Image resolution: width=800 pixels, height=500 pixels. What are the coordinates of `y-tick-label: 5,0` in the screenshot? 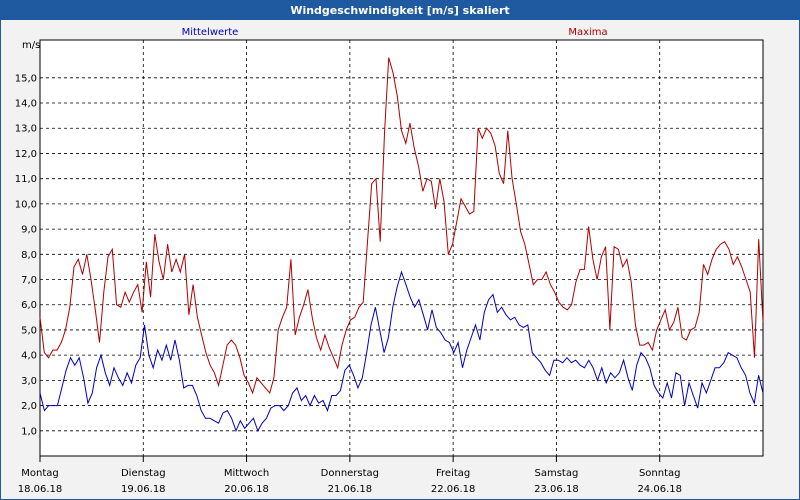 It's located at (29, 330).